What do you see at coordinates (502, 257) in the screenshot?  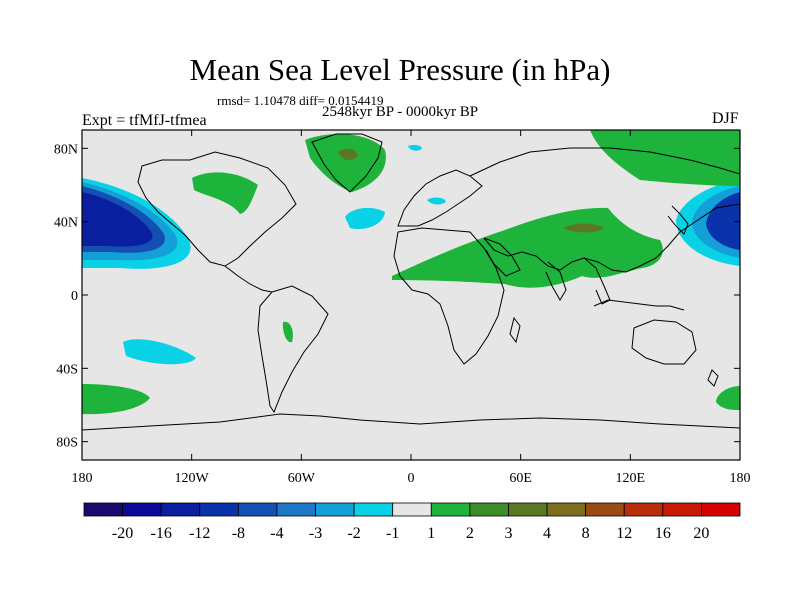 I see `coast-arabia` at bounding box center [502, 257].